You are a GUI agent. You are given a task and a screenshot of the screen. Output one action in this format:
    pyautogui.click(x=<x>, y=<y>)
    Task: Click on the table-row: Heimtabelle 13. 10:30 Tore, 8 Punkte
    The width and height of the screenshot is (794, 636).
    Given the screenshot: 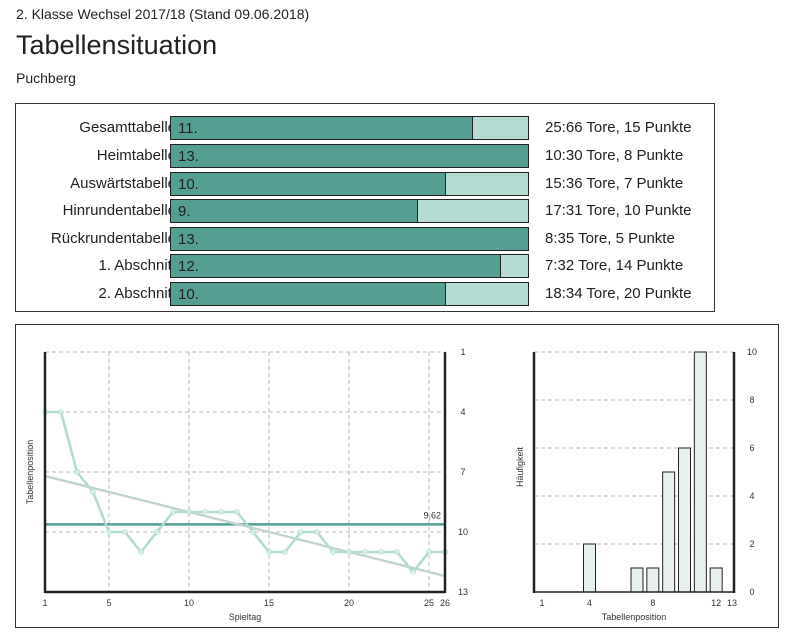 What is the action you would take?
    pyautogui.click(x=366, y=156)
    